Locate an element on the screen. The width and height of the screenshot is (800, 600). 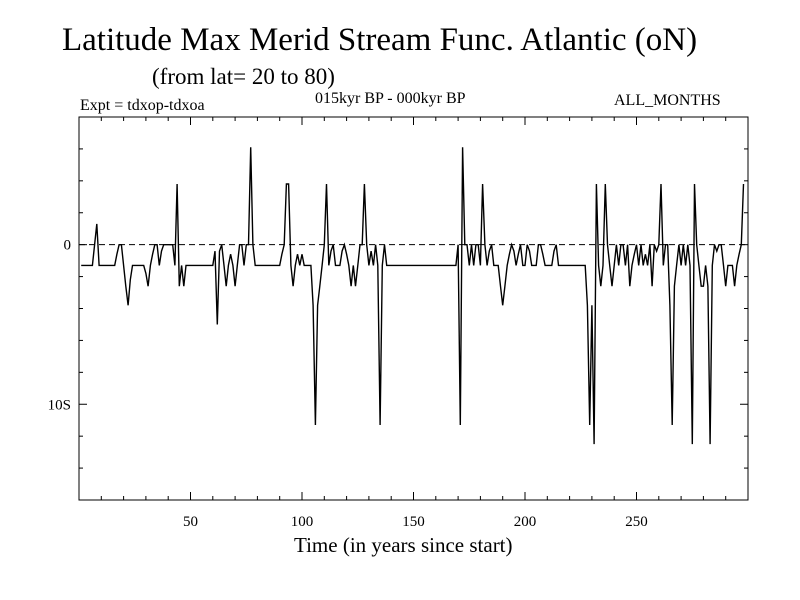
x-tick-label: 200 is located at coordinates (525, 522).